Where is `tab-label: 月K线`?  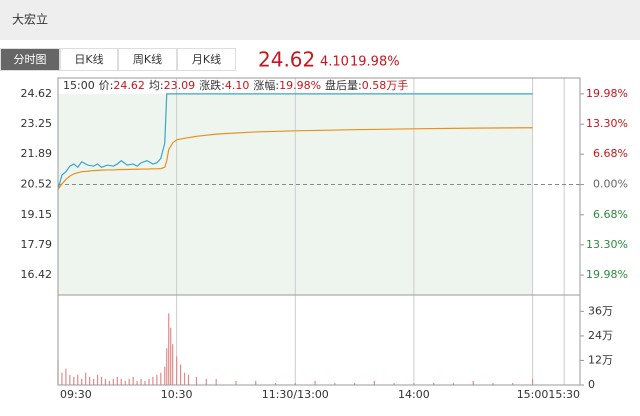 tab-label: 月K线 is located at coordinates (206, 59).